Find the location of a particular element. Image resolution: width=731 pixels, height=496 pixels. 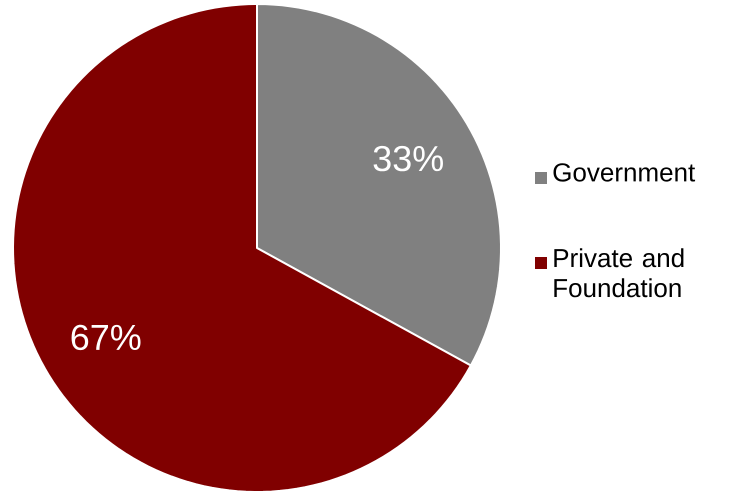

data-label: 67% is located at coordinates (106, 337).